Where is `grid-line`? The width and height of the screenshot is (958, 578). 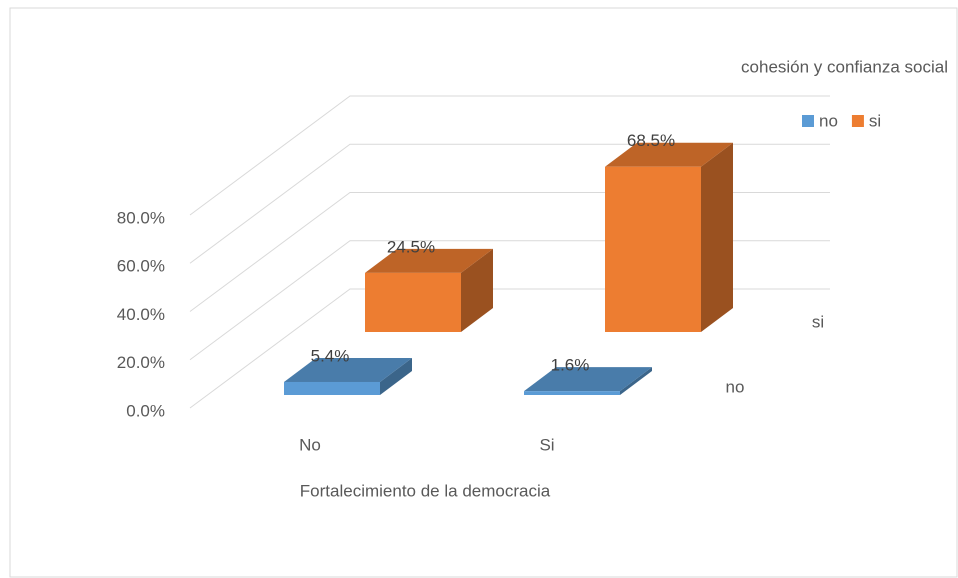 grid-line is located at coordinates (509, 155).